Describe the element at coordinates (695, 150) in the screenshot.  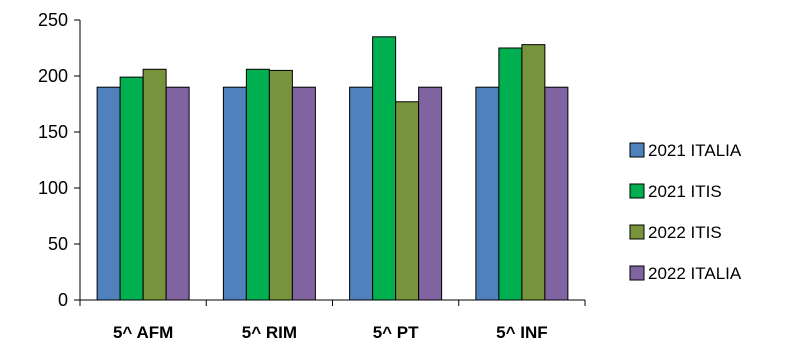
I see `legend-label: 2021 ITALIA` at that location.